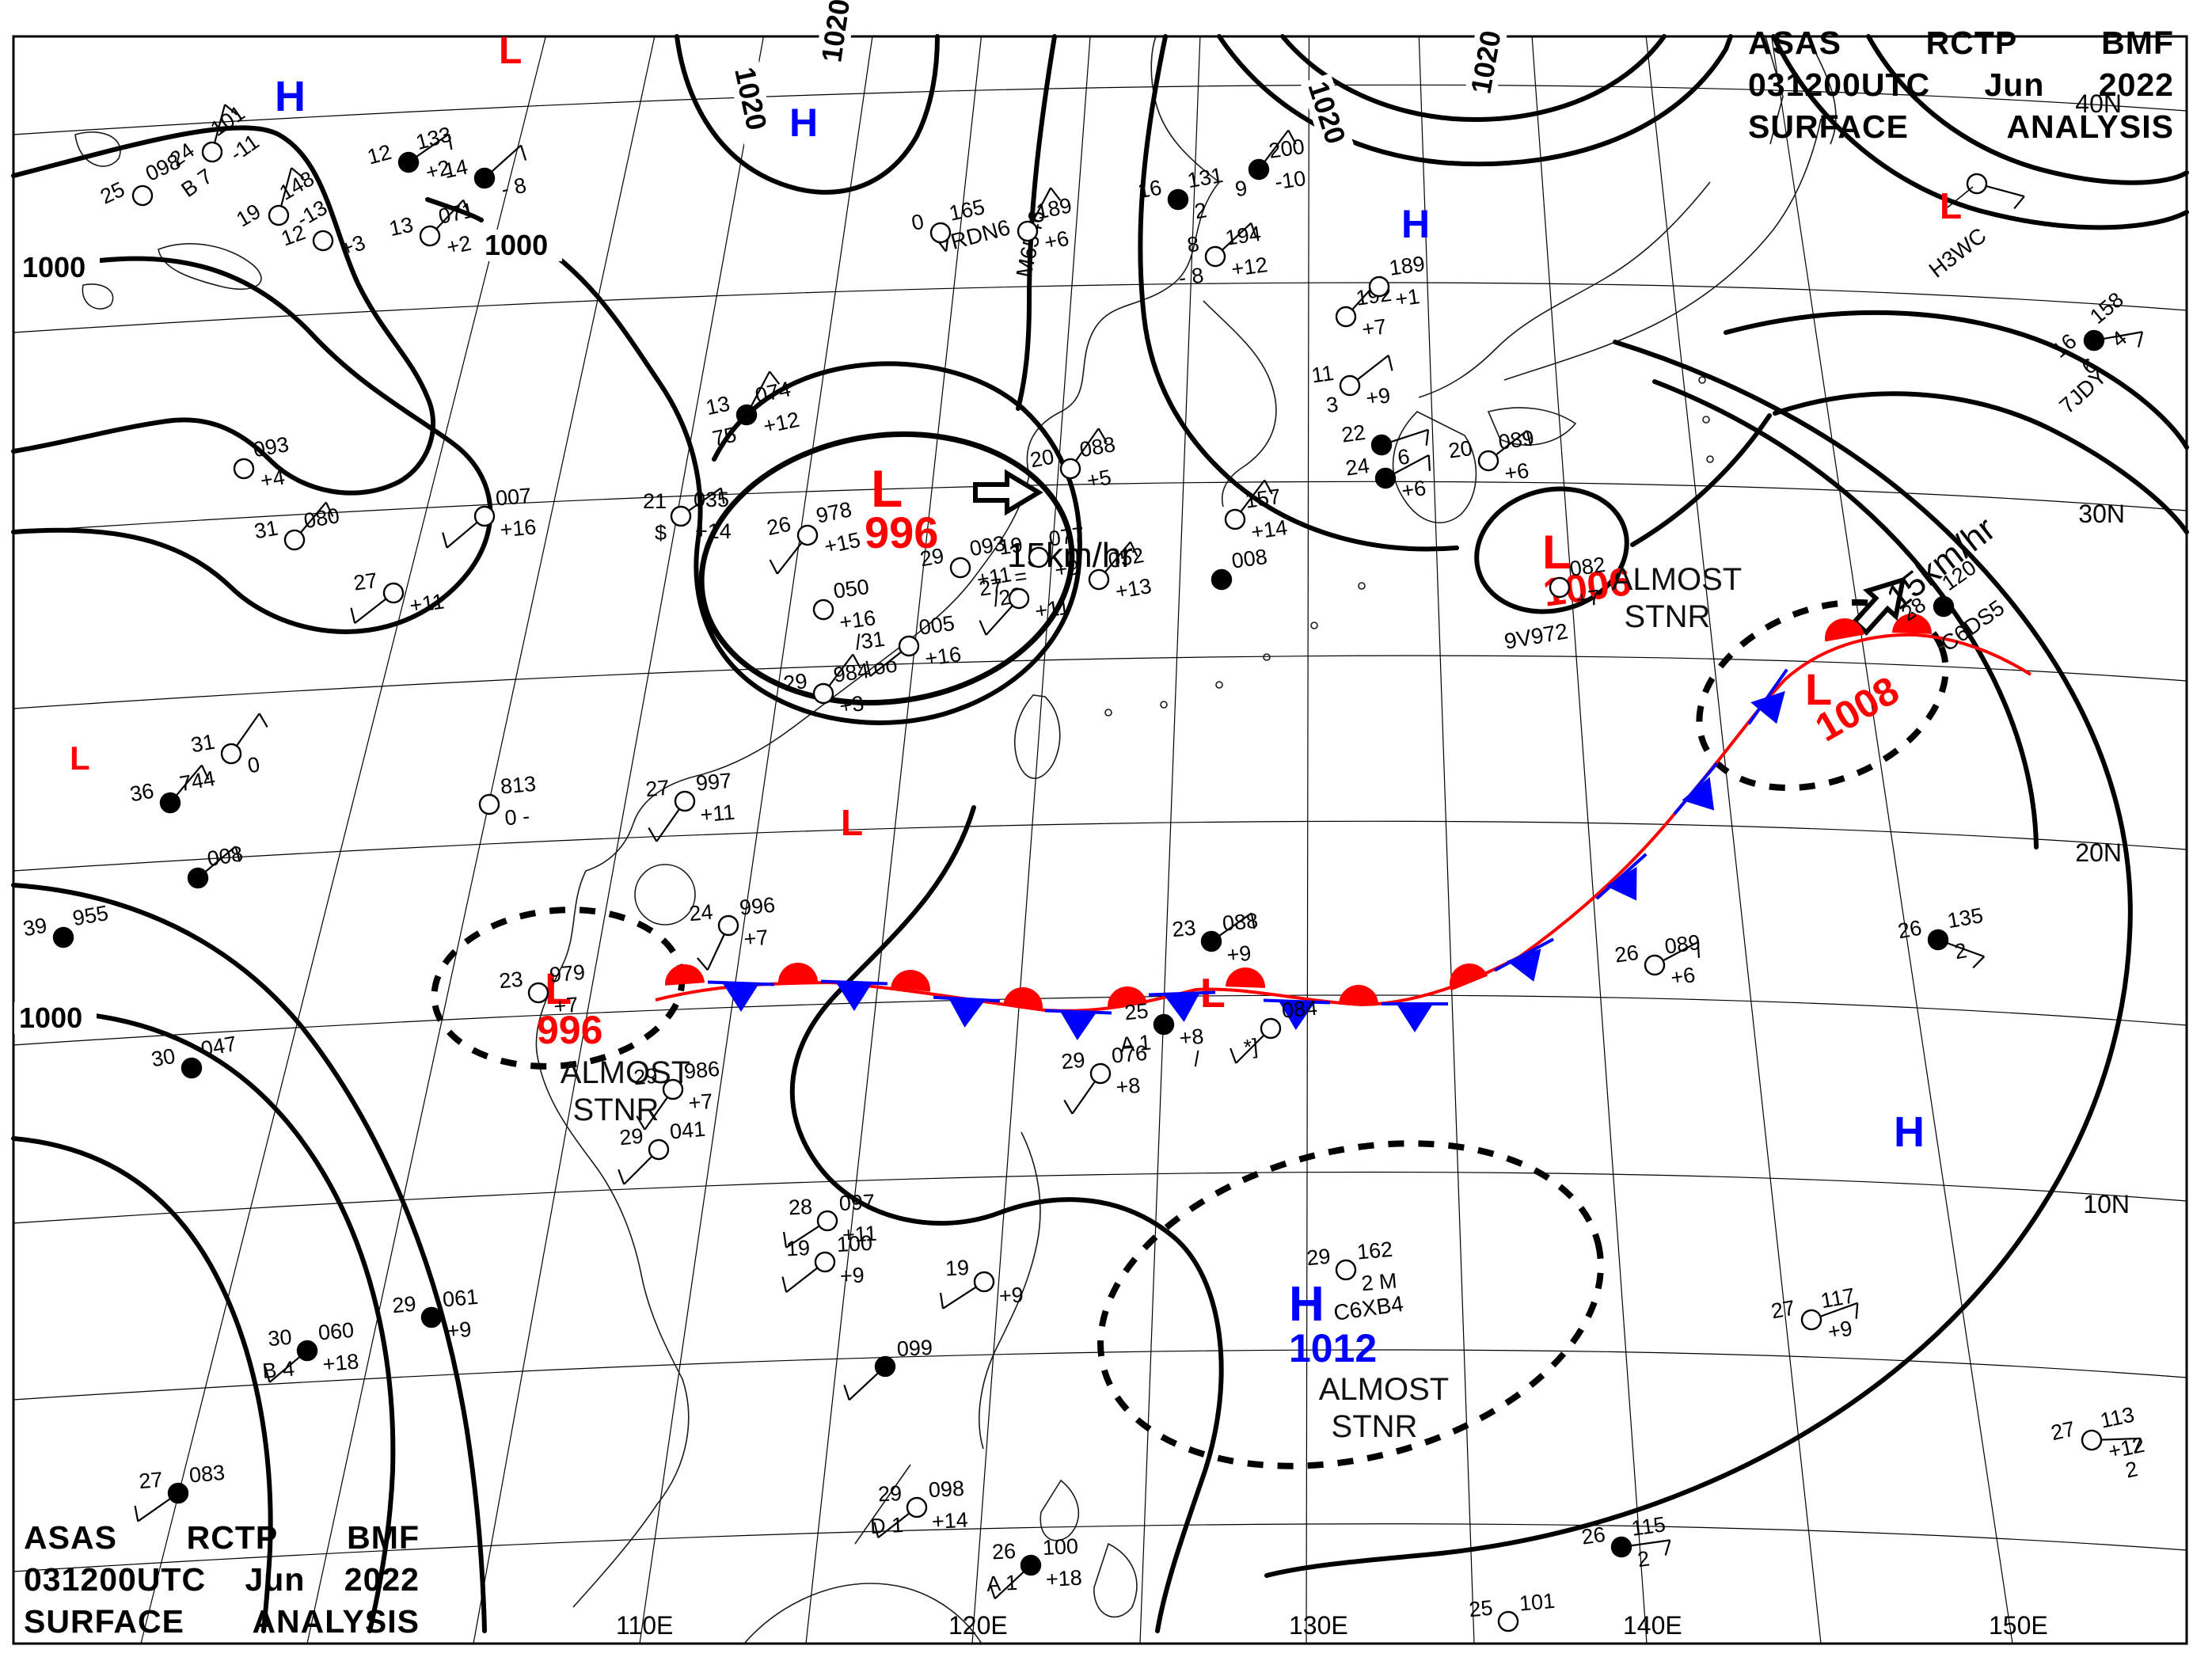  Describe the element at coordinates (1652, 1625) in the screenshot. I see `longitude-label: 140E` at that location.